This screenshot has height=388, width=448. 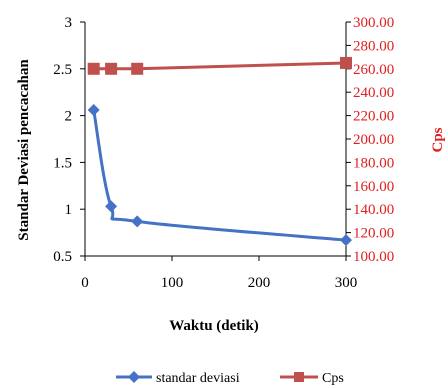 What do you see at coordinates (438, 139) in the screenshot?
I see `y2-axis-title: Cps` at bounding box center [438, 139].